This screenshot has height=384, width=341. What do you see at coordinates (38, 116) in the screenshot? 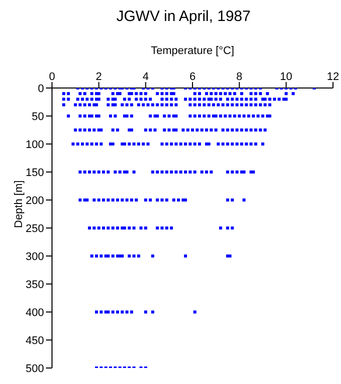
I see `y-tick-label: 50` at bounding box center [38, 116].